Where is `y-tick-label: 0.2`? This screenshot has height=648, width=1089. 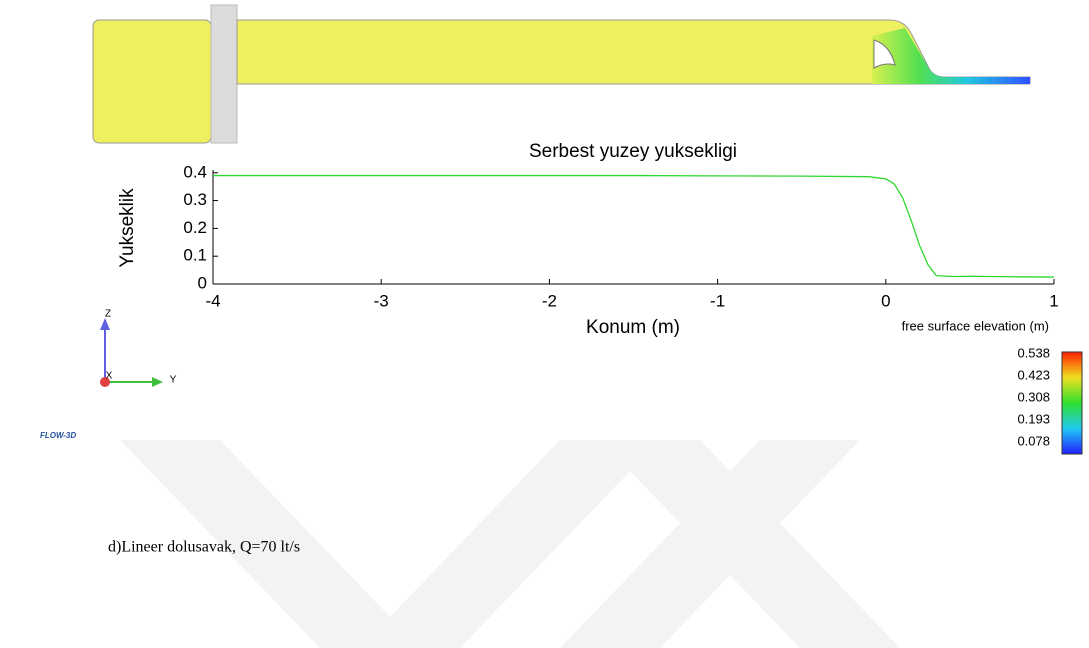
y-tick-label: 0.2 is located at coordinates (195, 227).